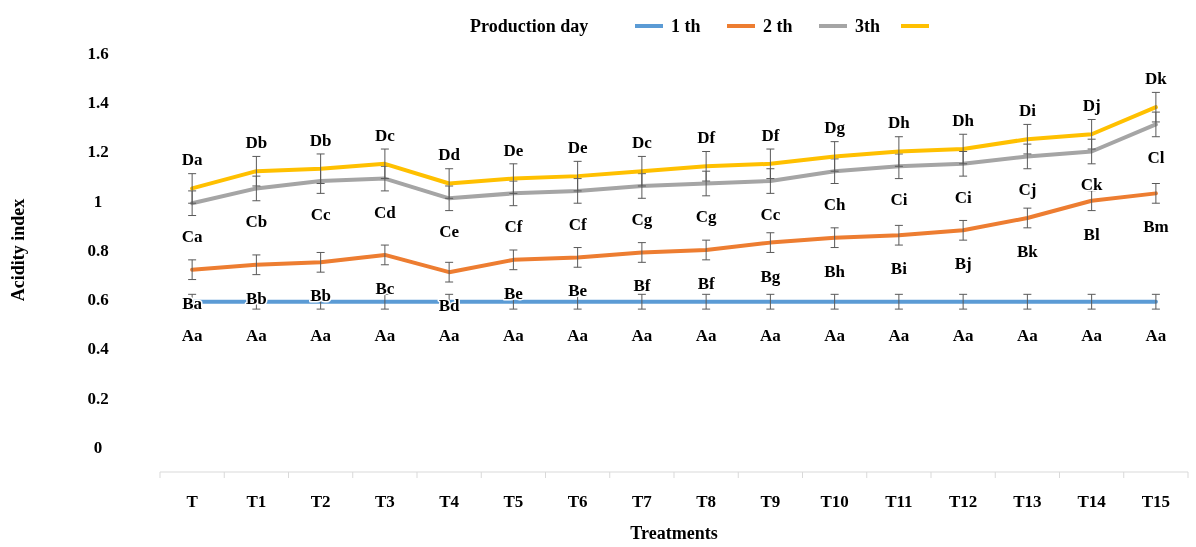 This screenshot has width=1196, height=547. I want to click on data-label: Bj, so click(963, 264).